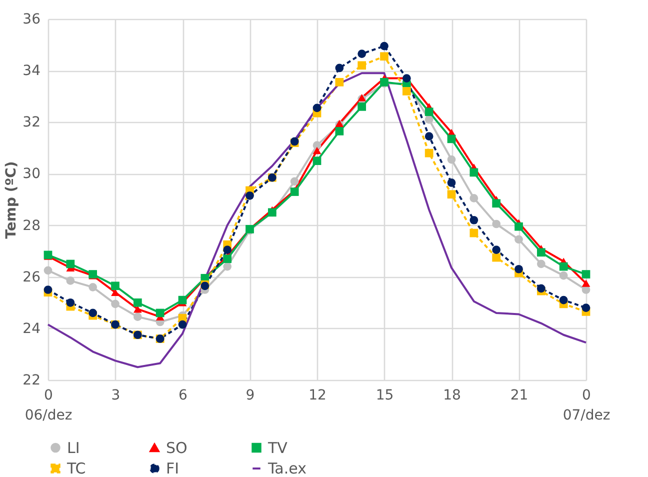 The height and width of the screenshot is (477, 648). I want to click on y-tick-label: 26, so click(31, 277).